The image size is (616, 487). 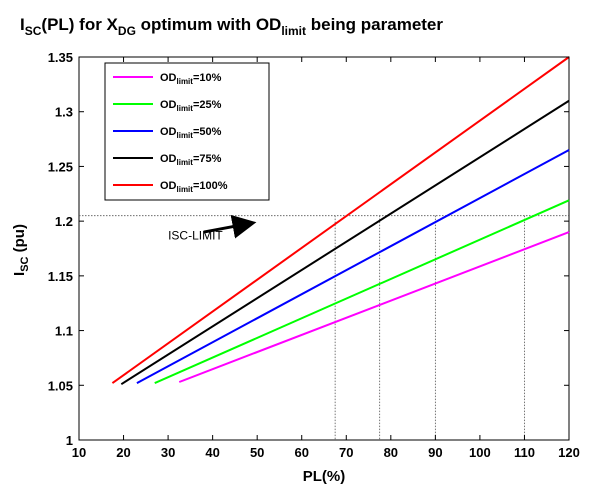 I want to click on x-tick-label: 90, so click(x=435, y=452).